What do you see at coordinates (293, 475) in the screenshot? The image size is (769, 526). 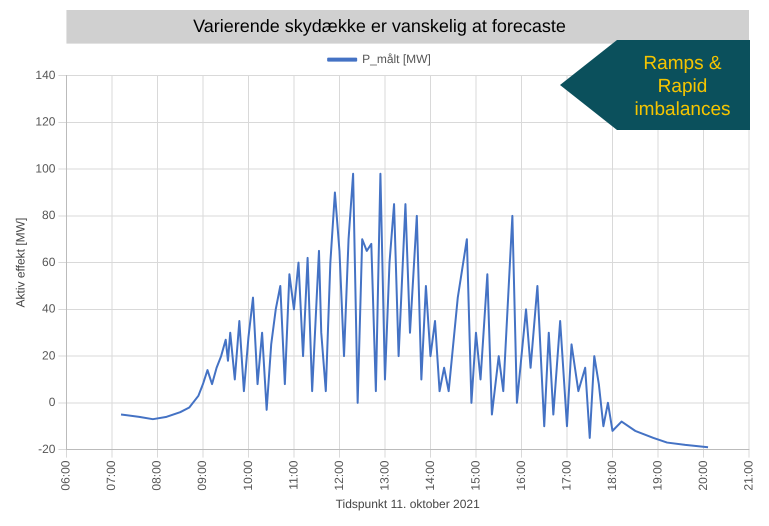 I see `x-tick-label: 11:00` at bounding box center [293, 475].